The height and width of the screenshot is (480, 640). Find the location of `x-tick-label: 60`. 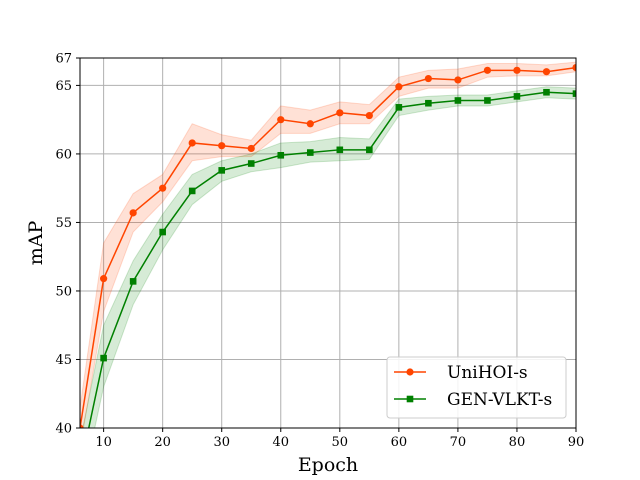

x-tick-label: 60 is located at coordinates (399, 442).